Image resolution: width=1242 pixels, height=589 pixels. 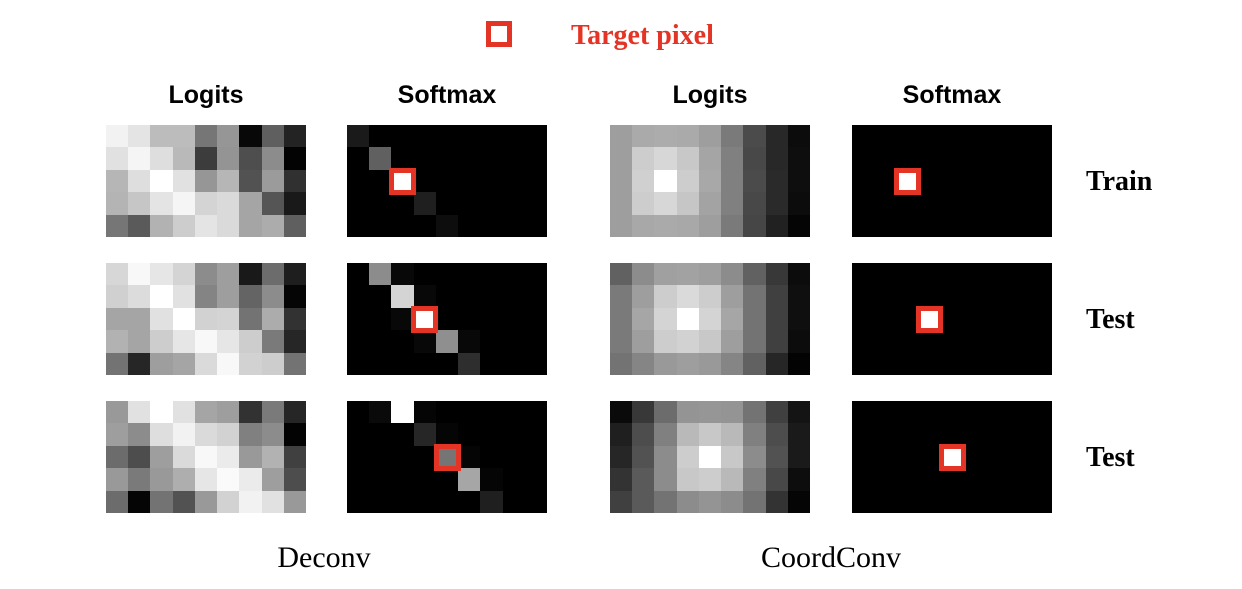 I want to click on heatmap-coordconv-softmax-test1, so click(x=952, y=319).